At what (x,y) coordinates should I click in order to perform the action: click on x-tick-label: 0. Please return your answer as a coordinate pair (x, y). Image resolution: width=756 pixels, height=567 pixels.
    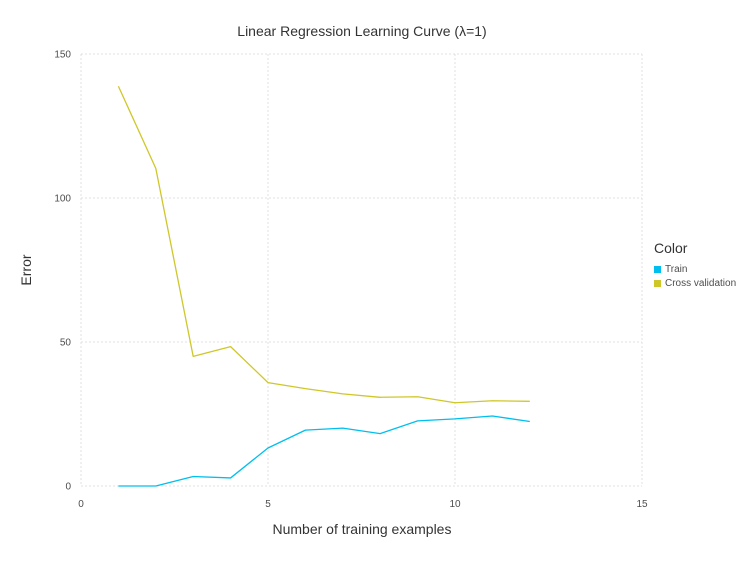
    Looking at the image, I should click on (81, 504).